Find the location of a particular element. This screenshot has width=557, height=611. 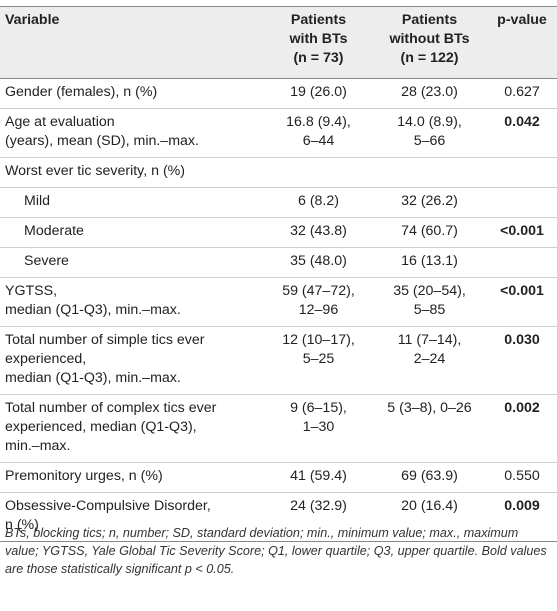

severe-with: 35 (48.0) is located at coordinates (318, 262).